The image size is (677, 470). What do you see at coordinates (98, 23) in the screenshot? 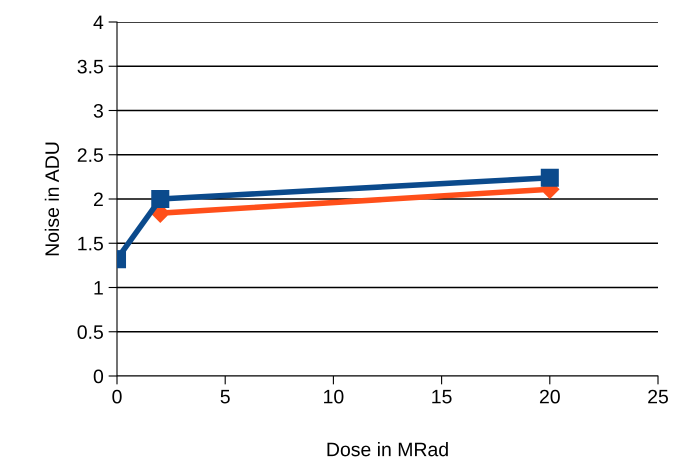
I see `y-tick-label: 4` at bounding box center [98, 23].